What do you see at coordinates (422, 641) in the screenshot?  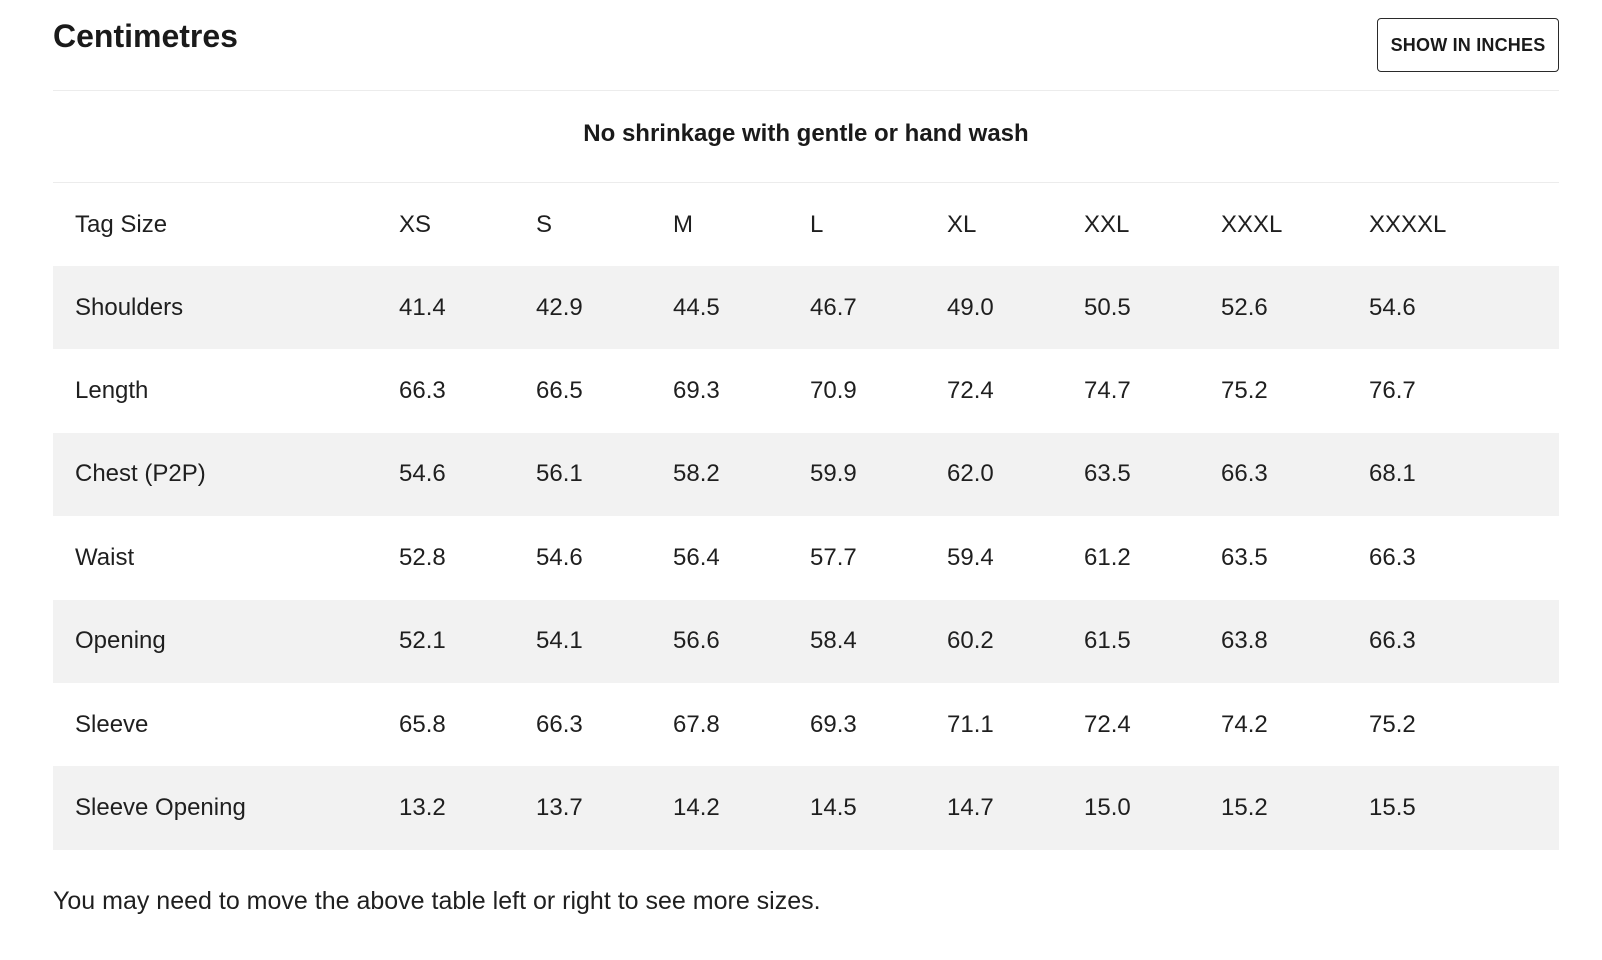 I see `measurement-cell: 52.1` at bounding box center [422, 641].